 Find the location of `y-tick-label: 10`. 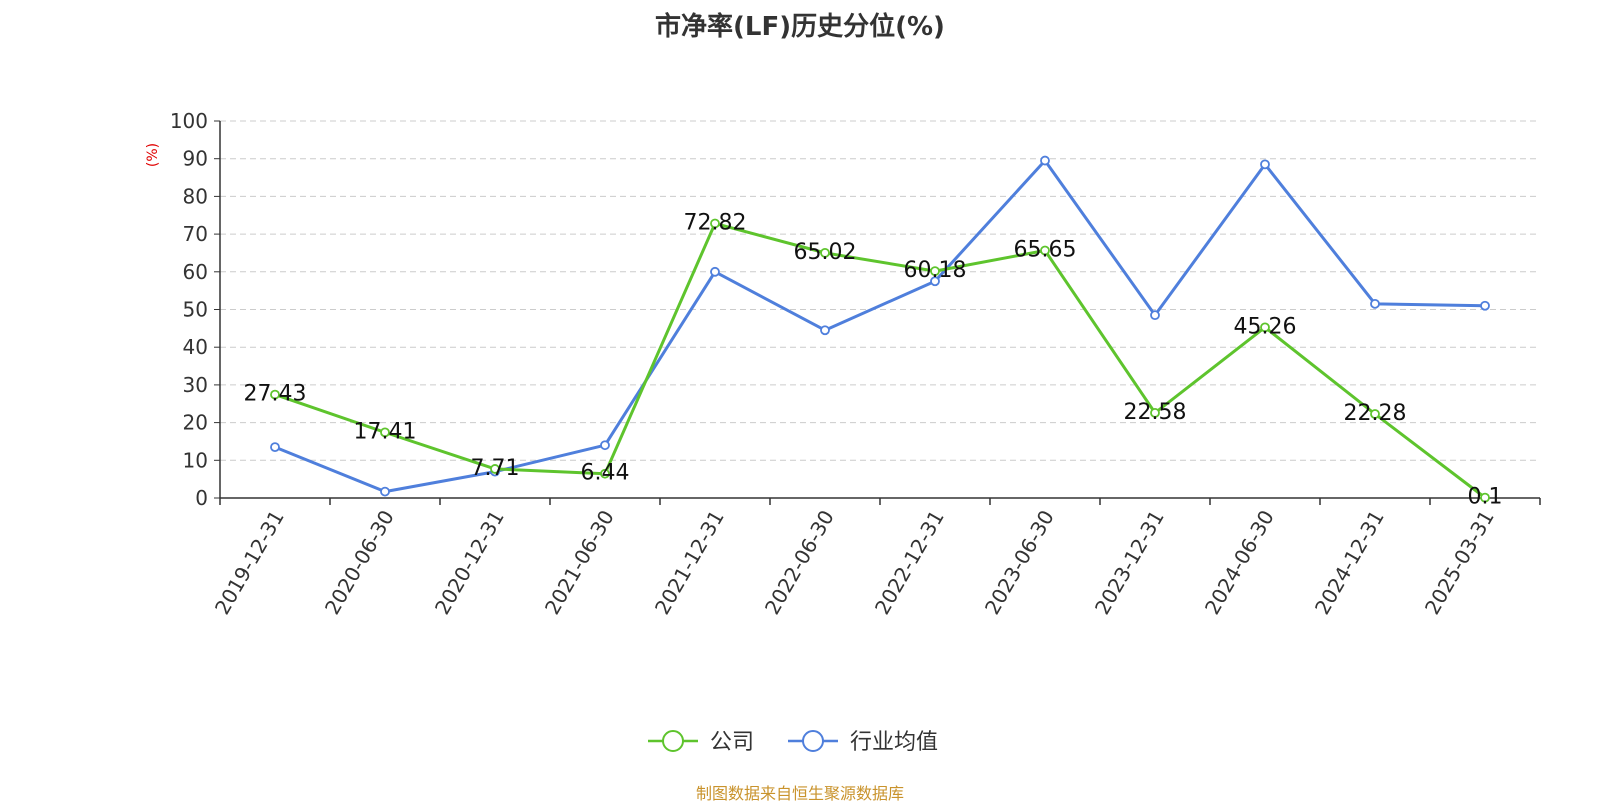

y-tick-label: 10 is located at coordinates (195, 460).